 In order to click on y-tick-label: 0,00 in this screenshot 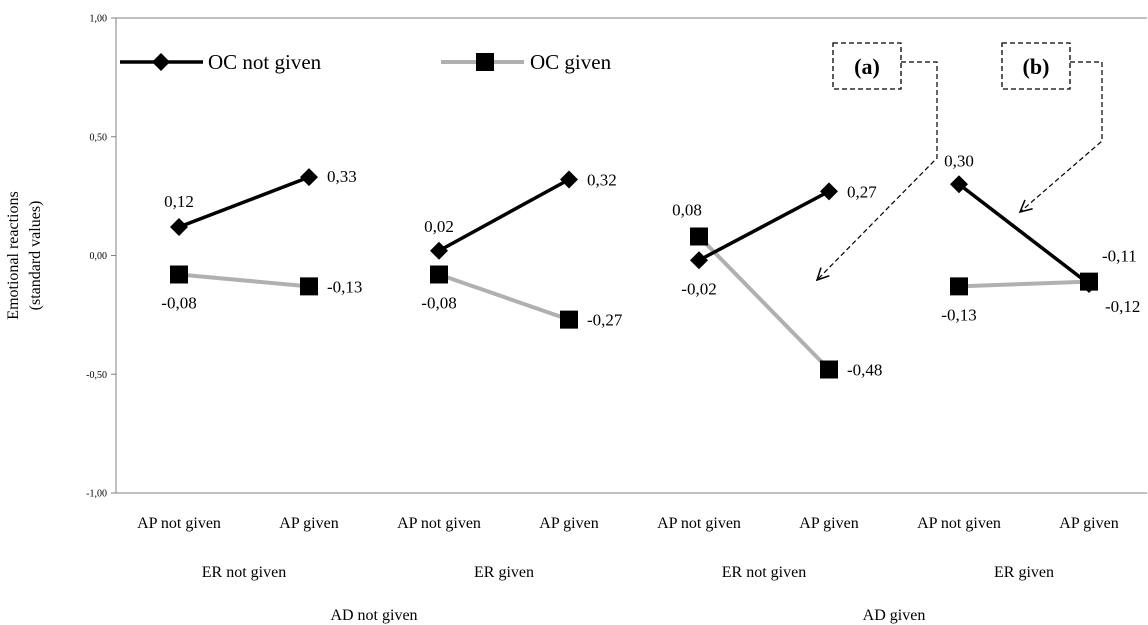, I will do `click(99, 256)`.